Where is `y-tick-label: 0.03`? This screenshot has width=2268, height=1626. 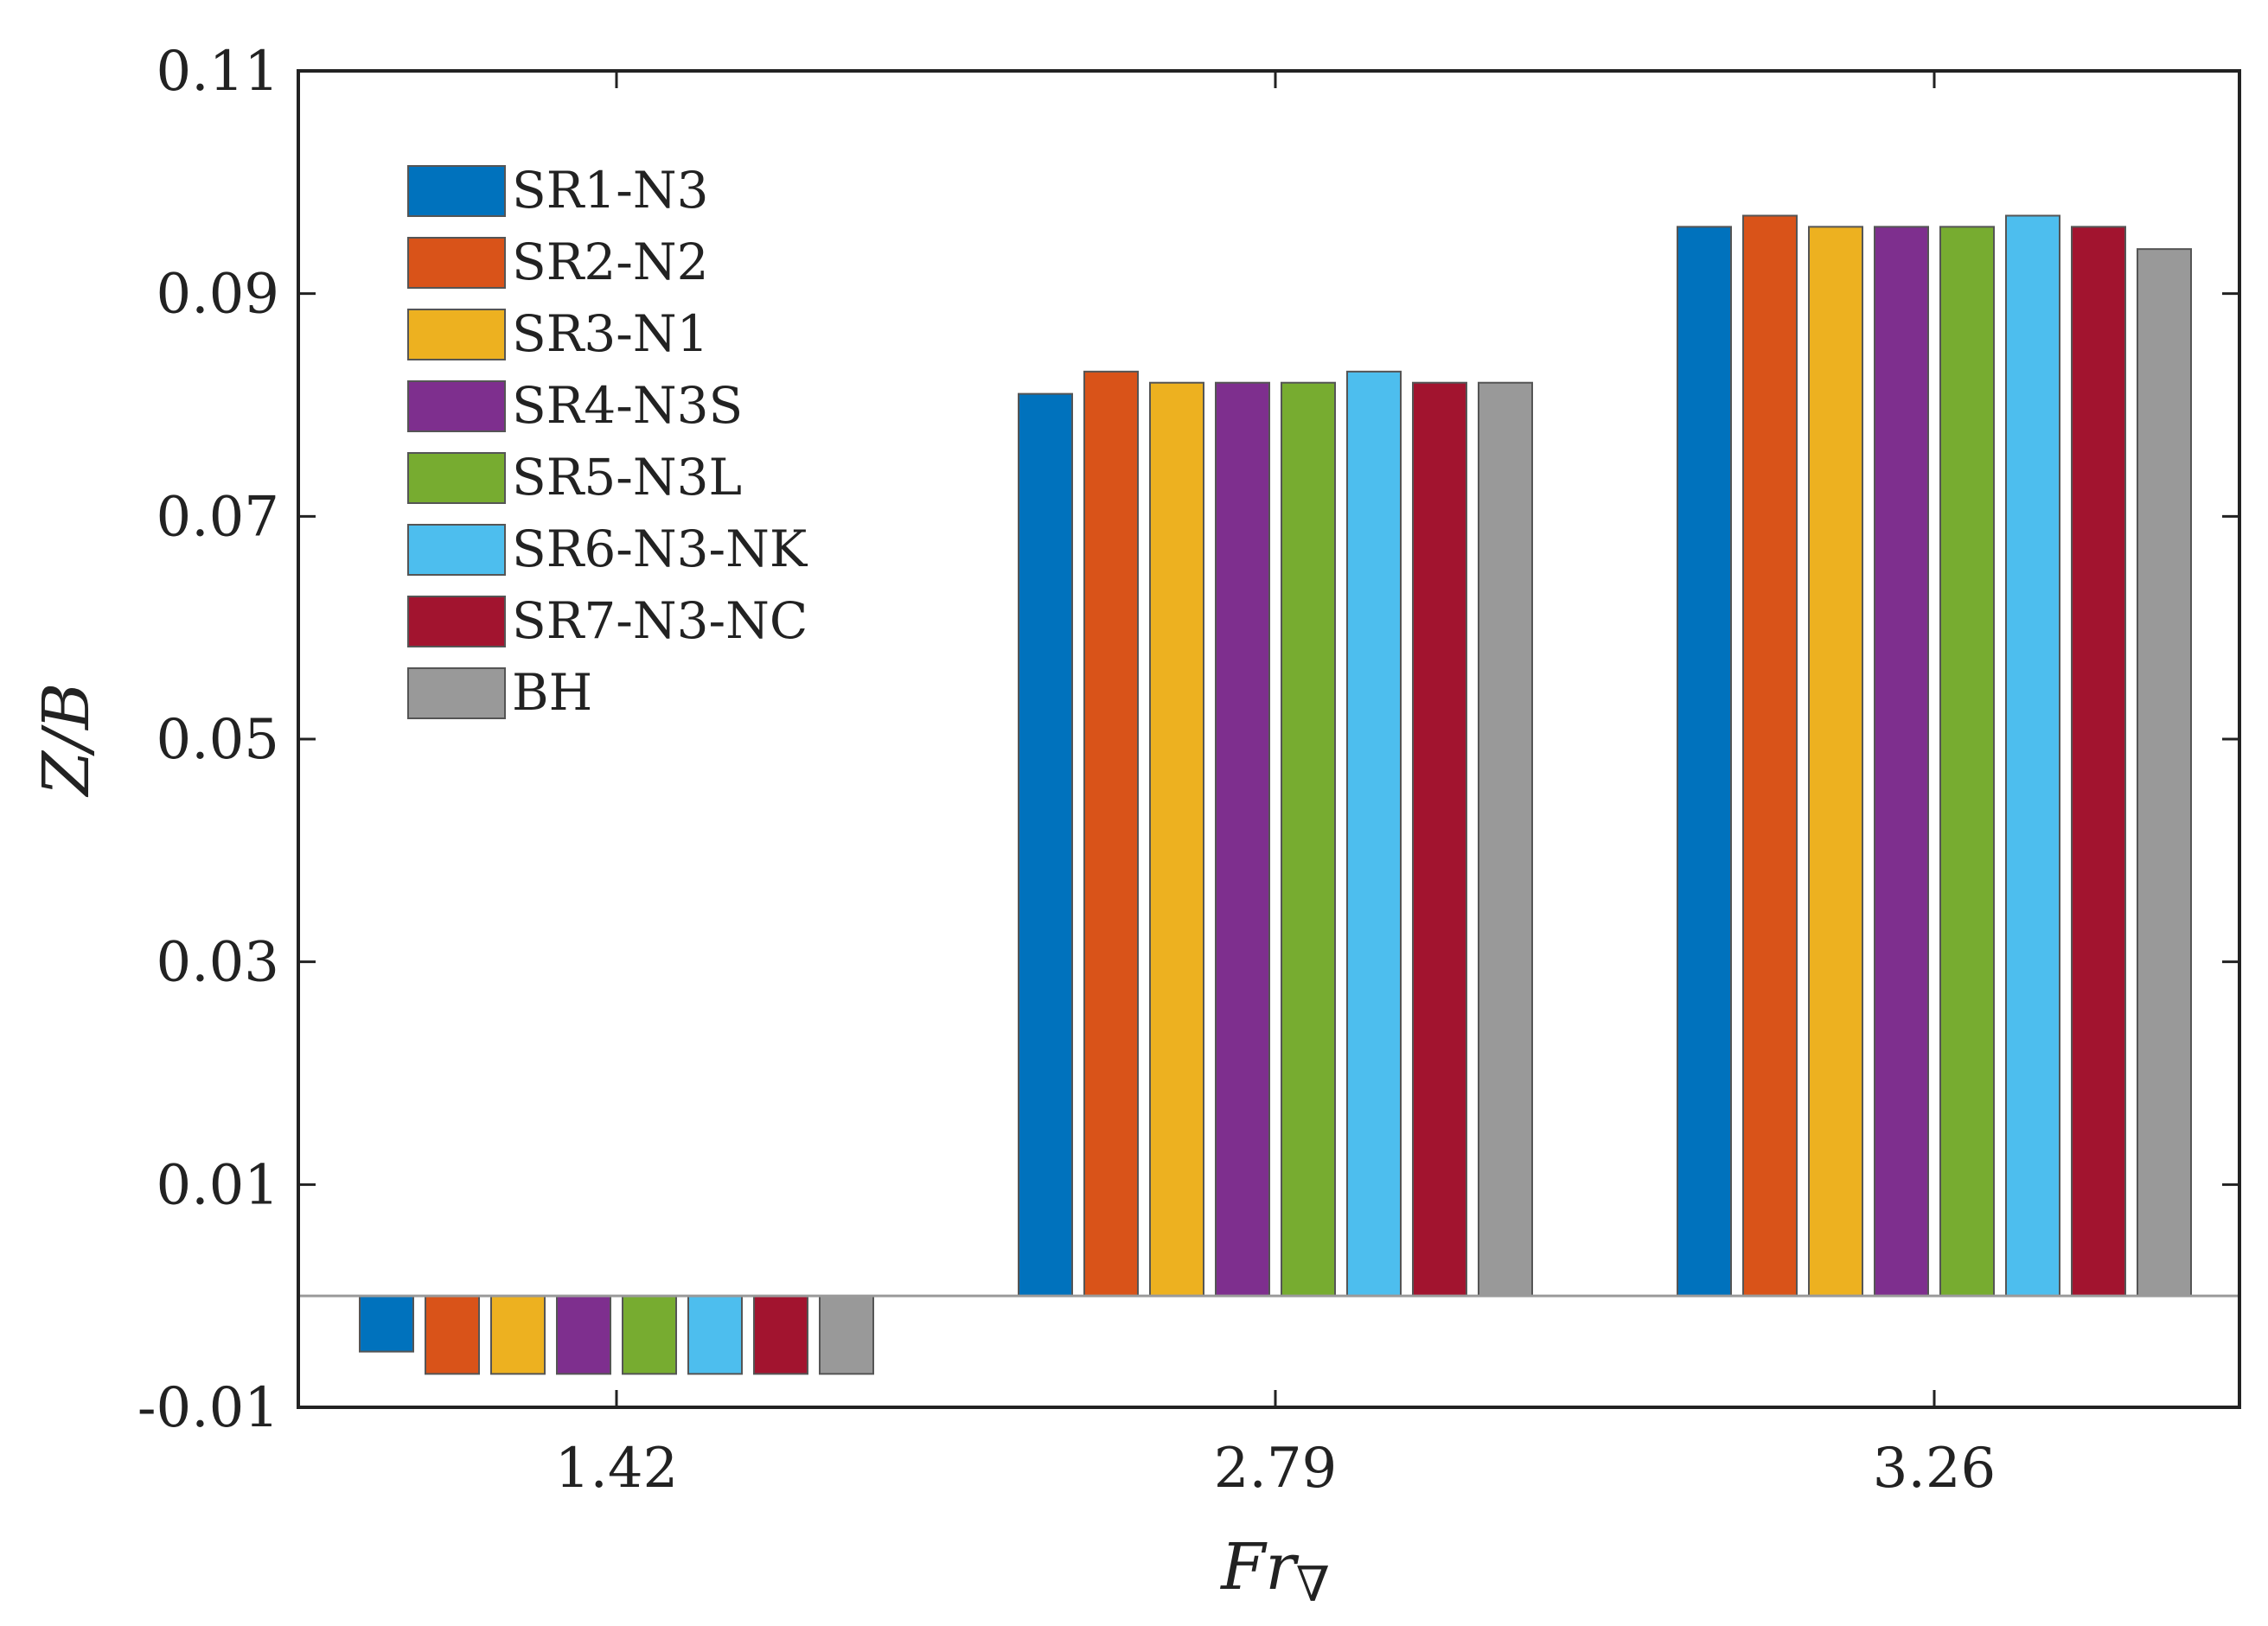
y-tick-label: 0.03 is located at coordinates (219, 963).